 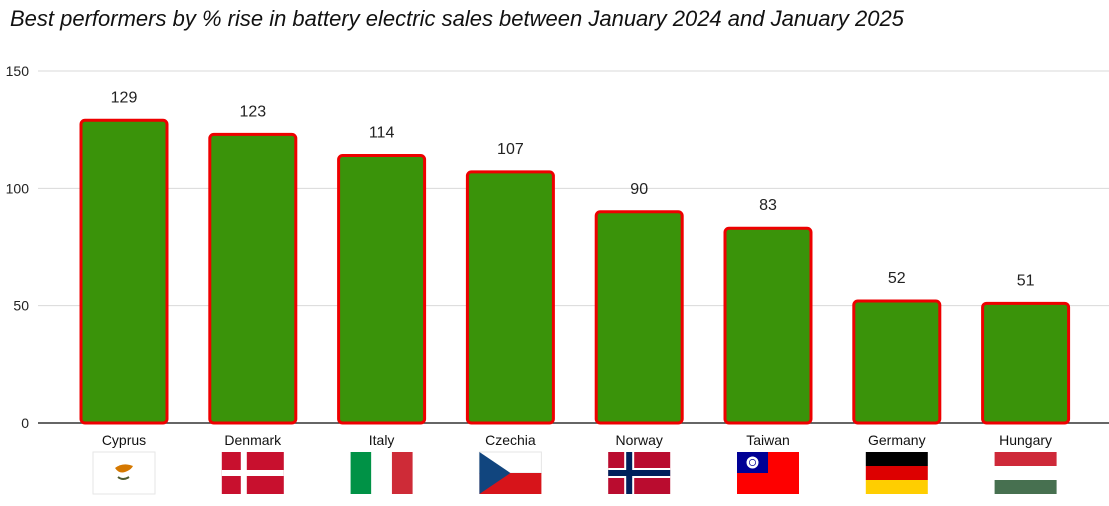 What do you see at coordinates (18, 71) in the screenshot?
I see `y-tick-label: 150` at bounding box center [18, 71].